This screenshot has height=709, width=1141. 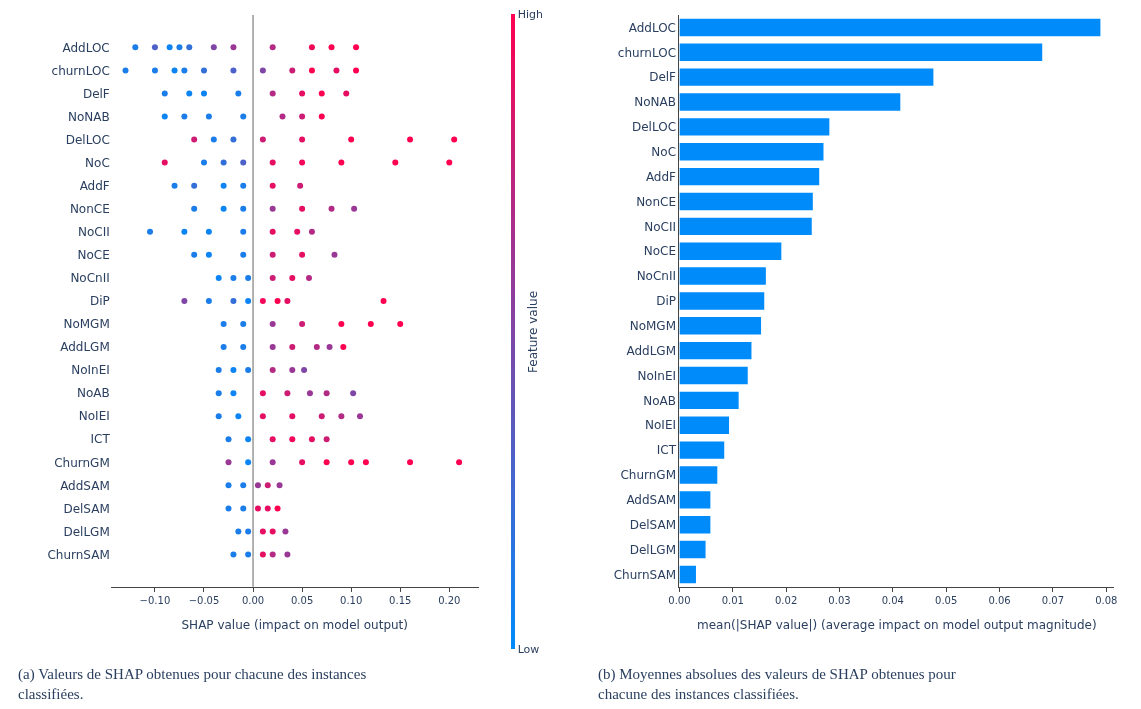 I want to click on x-tick-label: 0.07, so click(x=1053, y=600).